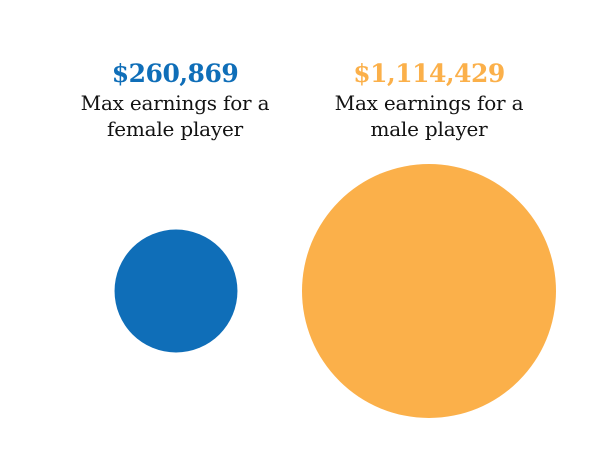  I want to click on female-caption-line-1: Max earnings for a, so click(175, 103).